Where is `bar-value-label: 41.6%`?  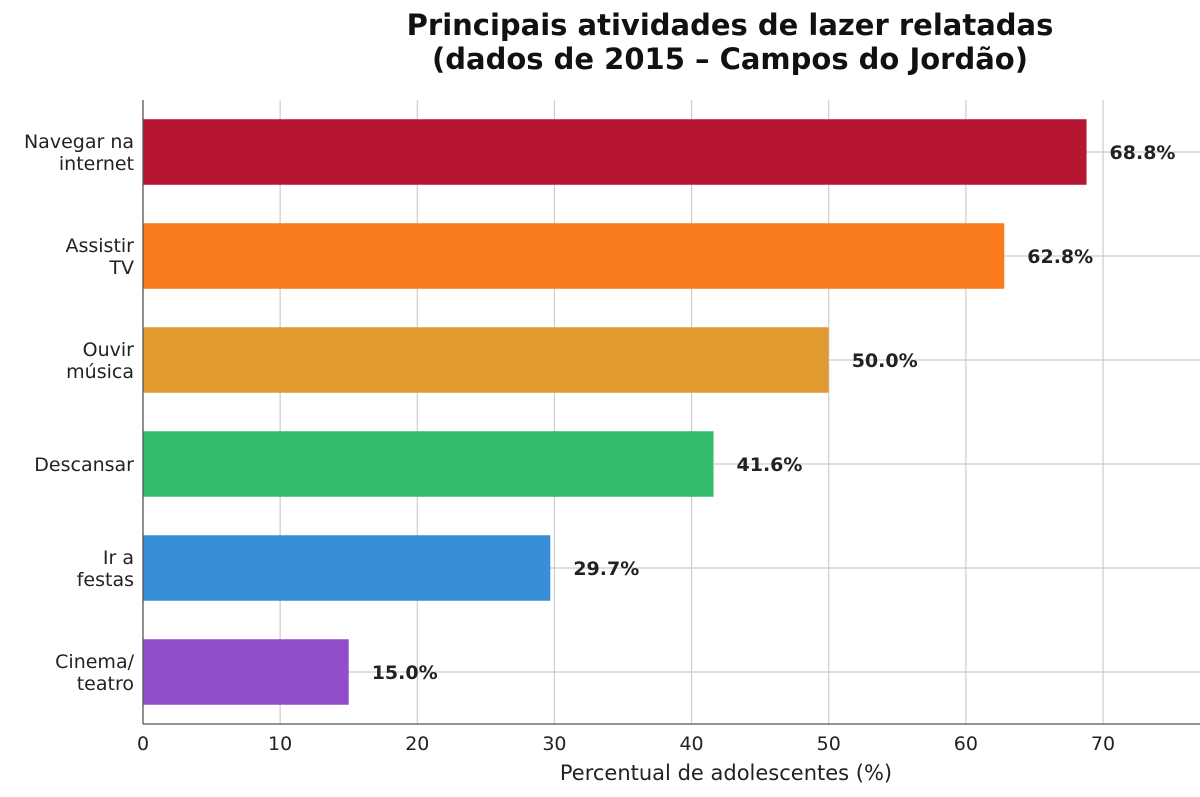 bar-value-label: 41.6% is located at coordinates (770, 465).